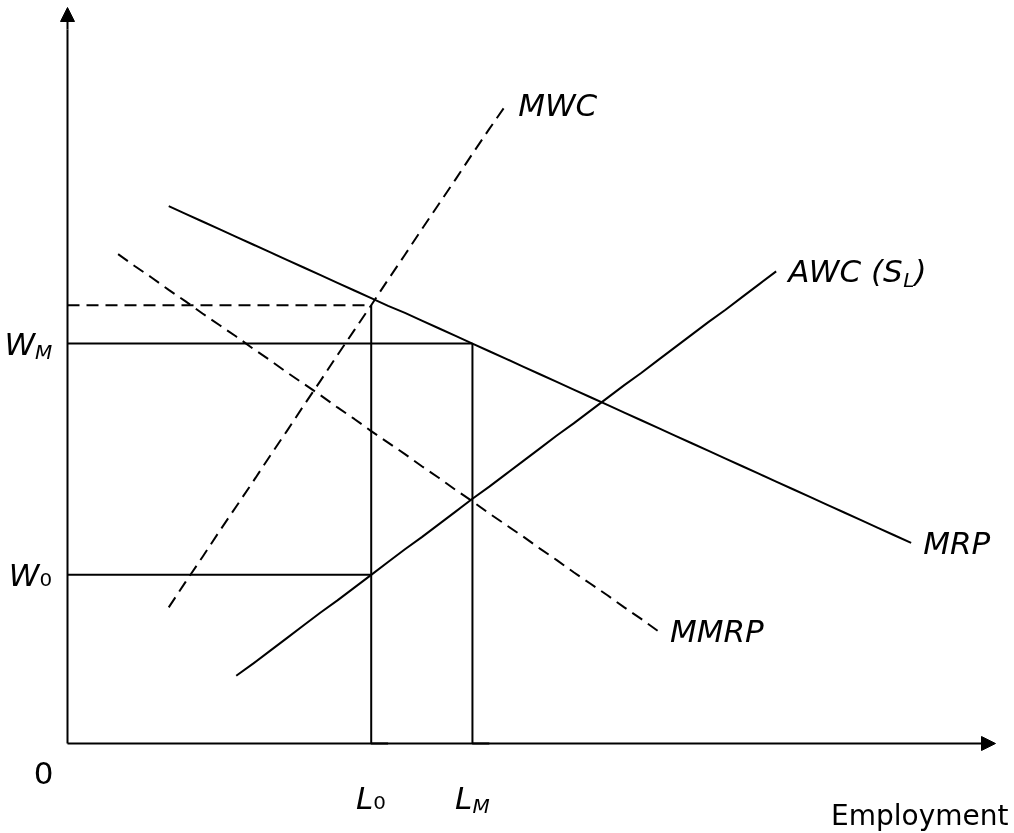 The width and height of the screenshot is (1014, 833). I want to click on series-label: W₀, so click(30, 574).